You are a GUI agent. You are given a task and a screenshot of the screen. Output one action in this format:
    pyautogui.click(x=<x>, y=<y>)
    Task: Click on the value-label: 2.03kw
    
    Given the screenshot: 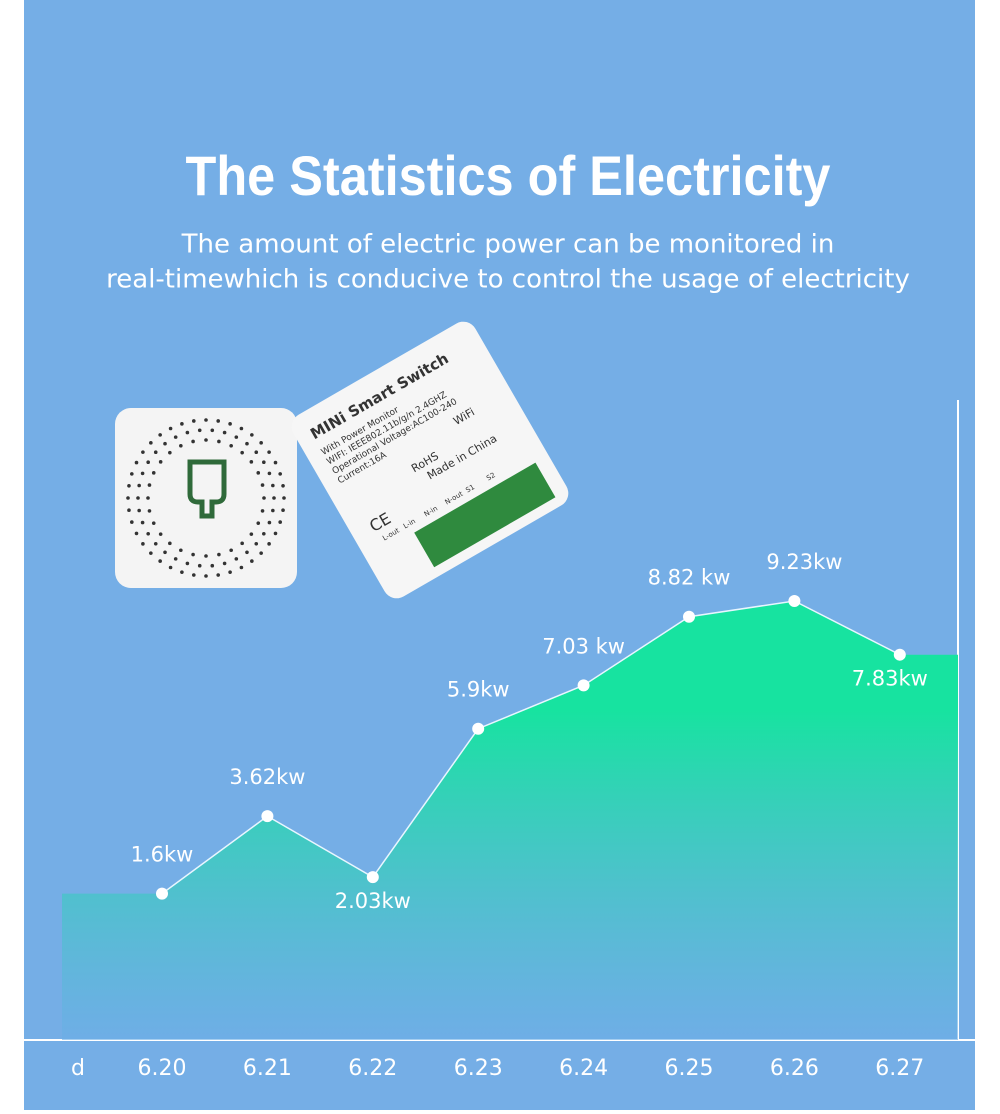 What is the action you would take?
    pyautogui.click(x=373, y=901)
    